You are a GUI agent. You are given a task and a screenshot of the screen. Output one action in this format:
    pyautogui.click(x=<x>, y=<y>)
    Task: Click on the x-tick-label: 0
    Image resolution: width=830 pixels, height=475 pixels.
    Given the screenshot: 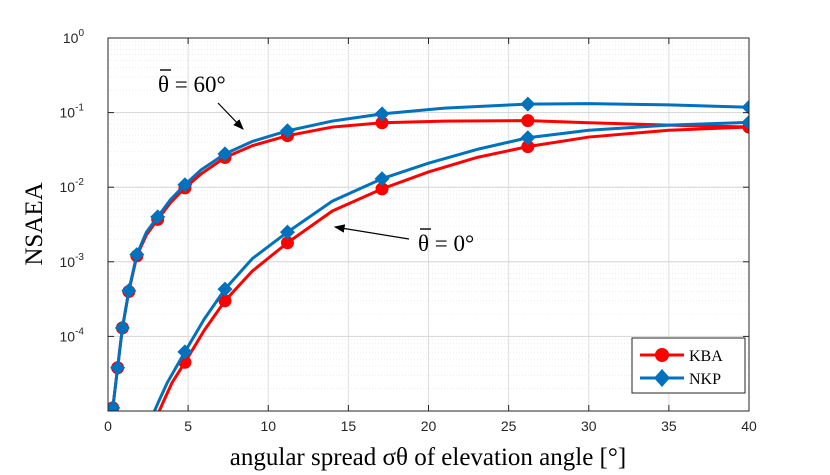 What is the action you would take?
    pyautogui.click(x=108, y=426)
    